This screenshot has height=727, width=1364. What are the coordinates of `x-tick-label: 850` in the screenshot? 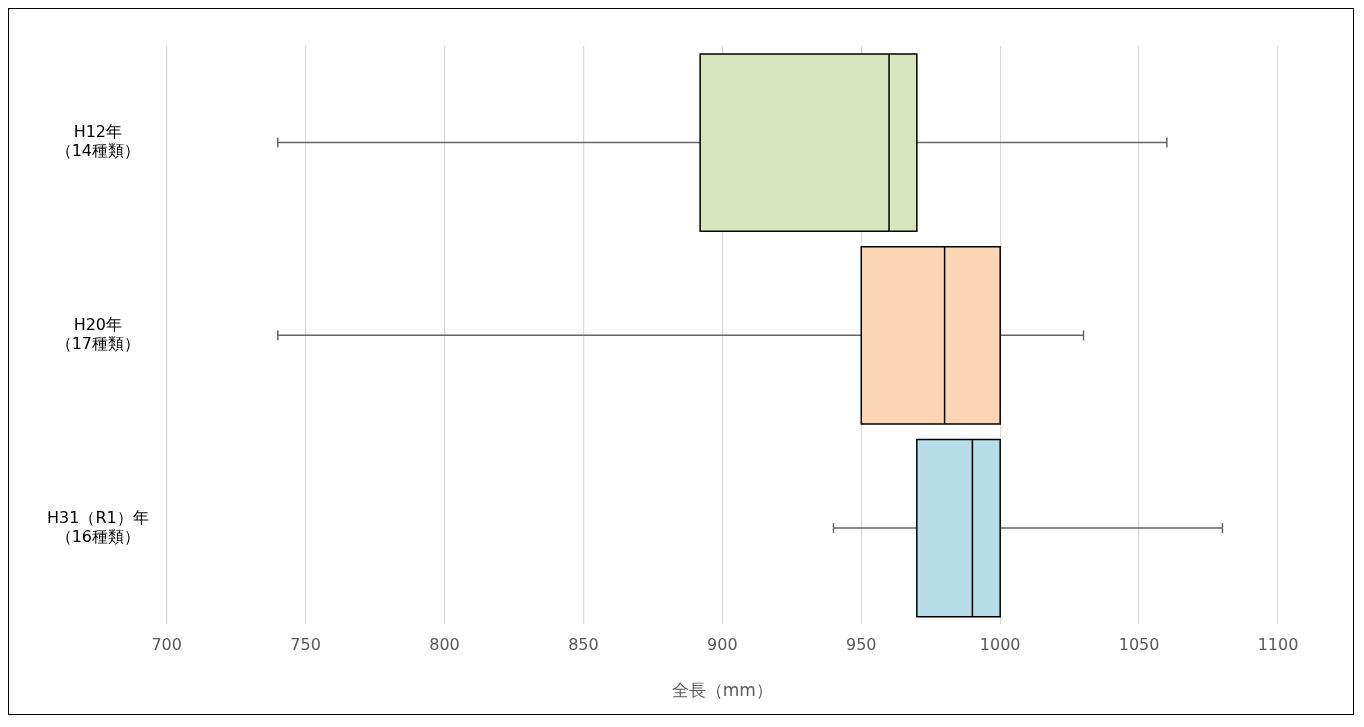 It's located at (583, 645).